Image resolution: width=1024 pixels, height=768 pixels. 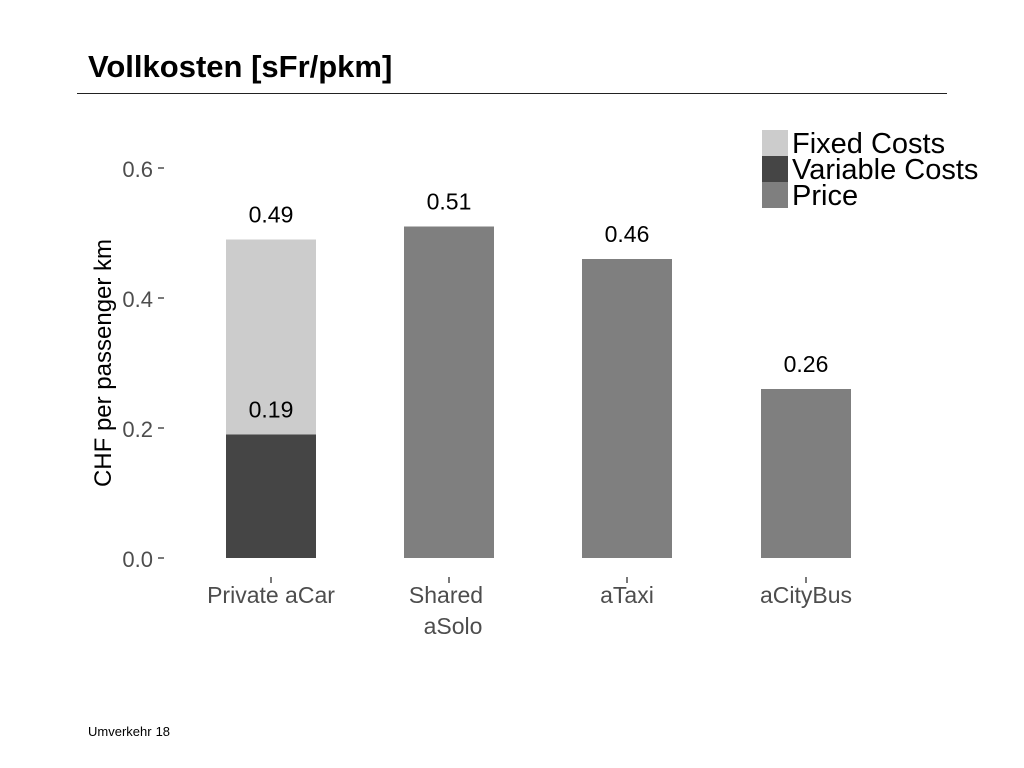 I want to click on x-tick-label: Private aCar, so click(x=271, y=595).